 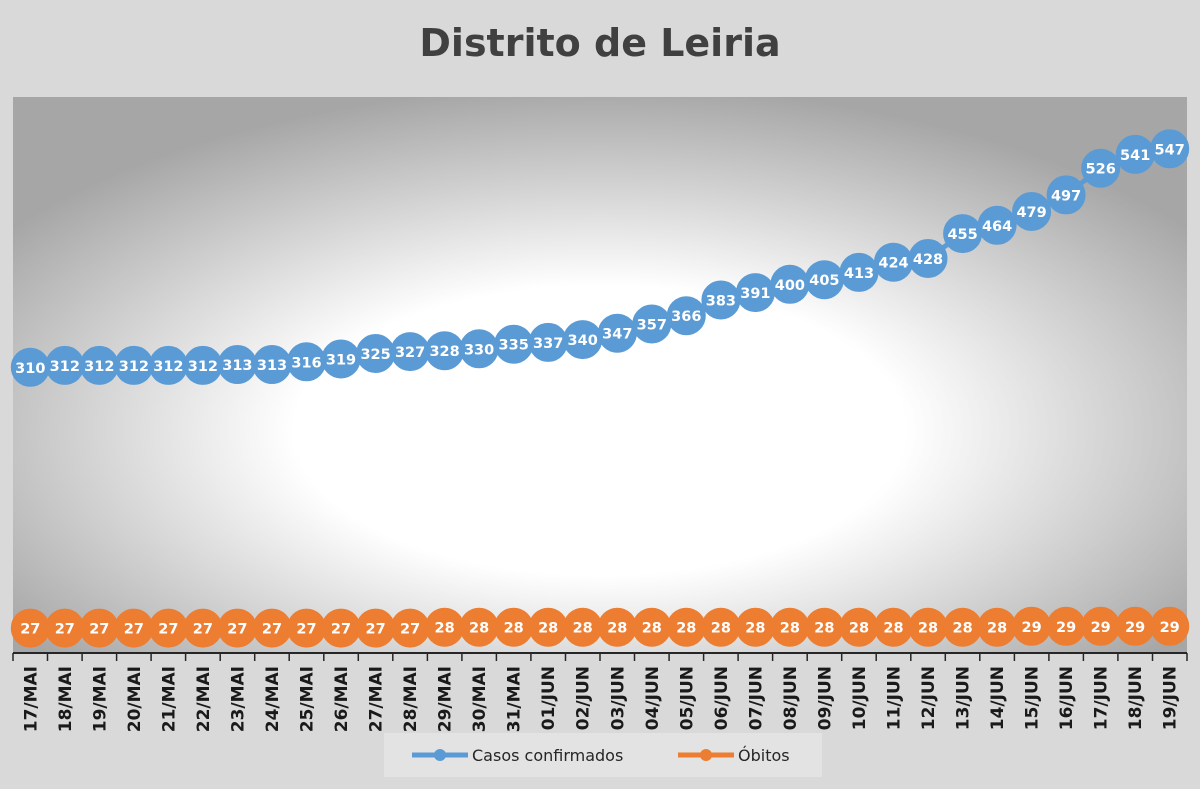 What do you see at coordinates (706, 755) in the screenshot?
I see `legend-marker-obitos` at bounding box center [706, 755].